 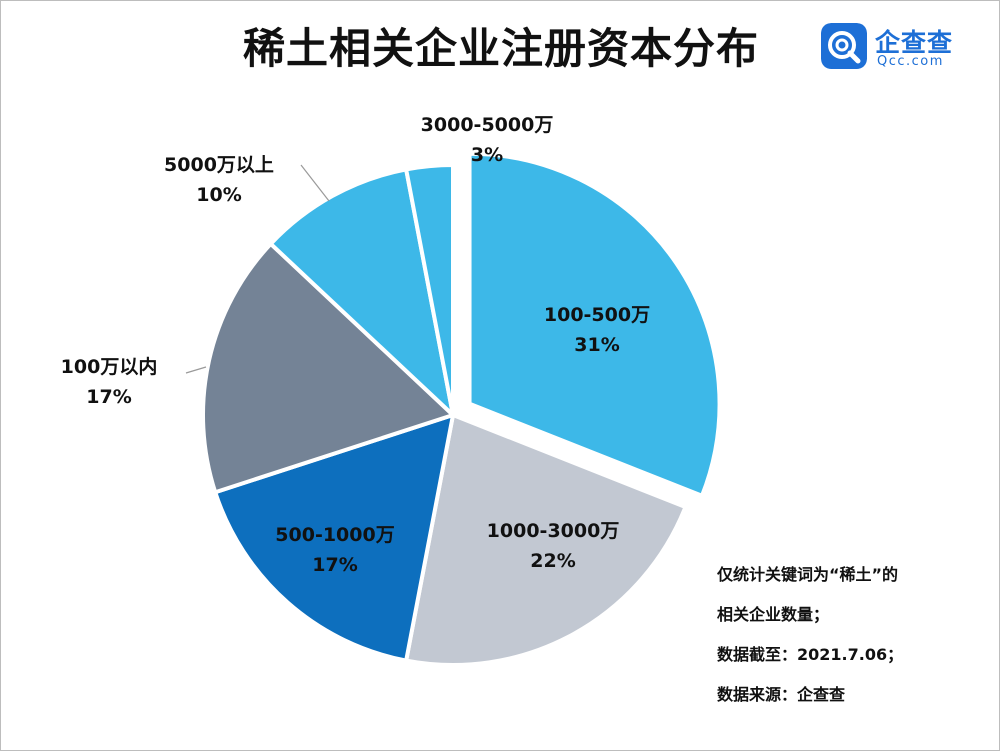 I want to click on slice-percent-label: 3%, so click(x=487, y=155).